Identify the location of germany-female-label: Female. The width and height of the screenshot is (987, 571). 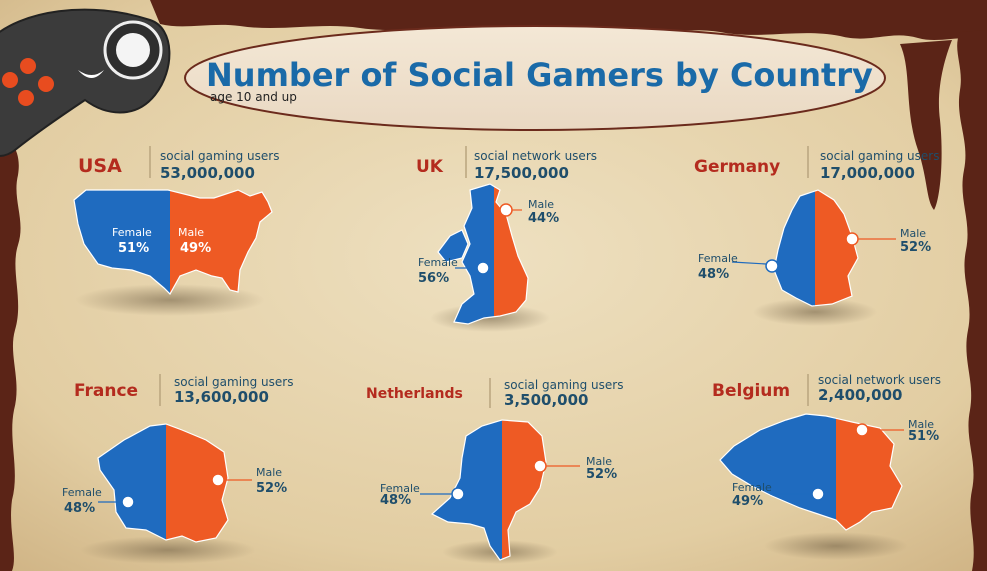
(718, 258).